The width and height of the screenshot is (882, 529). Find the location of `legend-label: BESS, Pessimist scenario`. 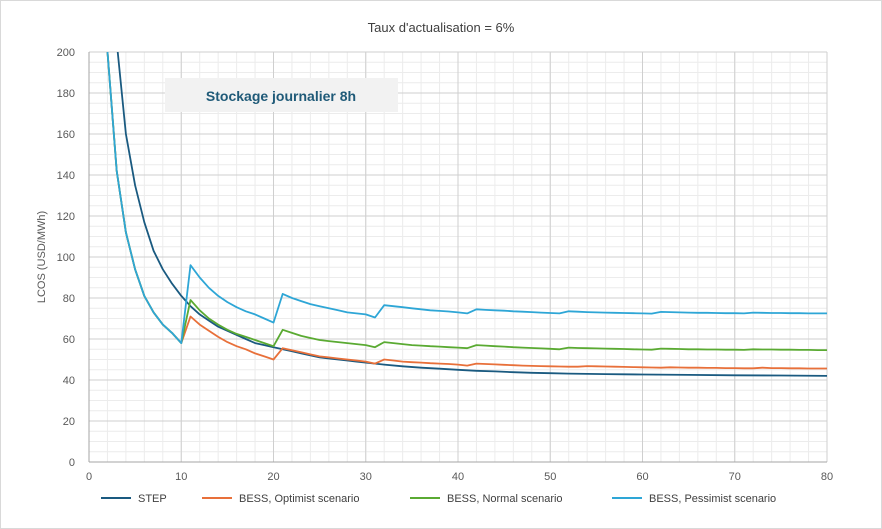

legend-label: BESS, Pessimist scenario is located at coordinates (712, 499).